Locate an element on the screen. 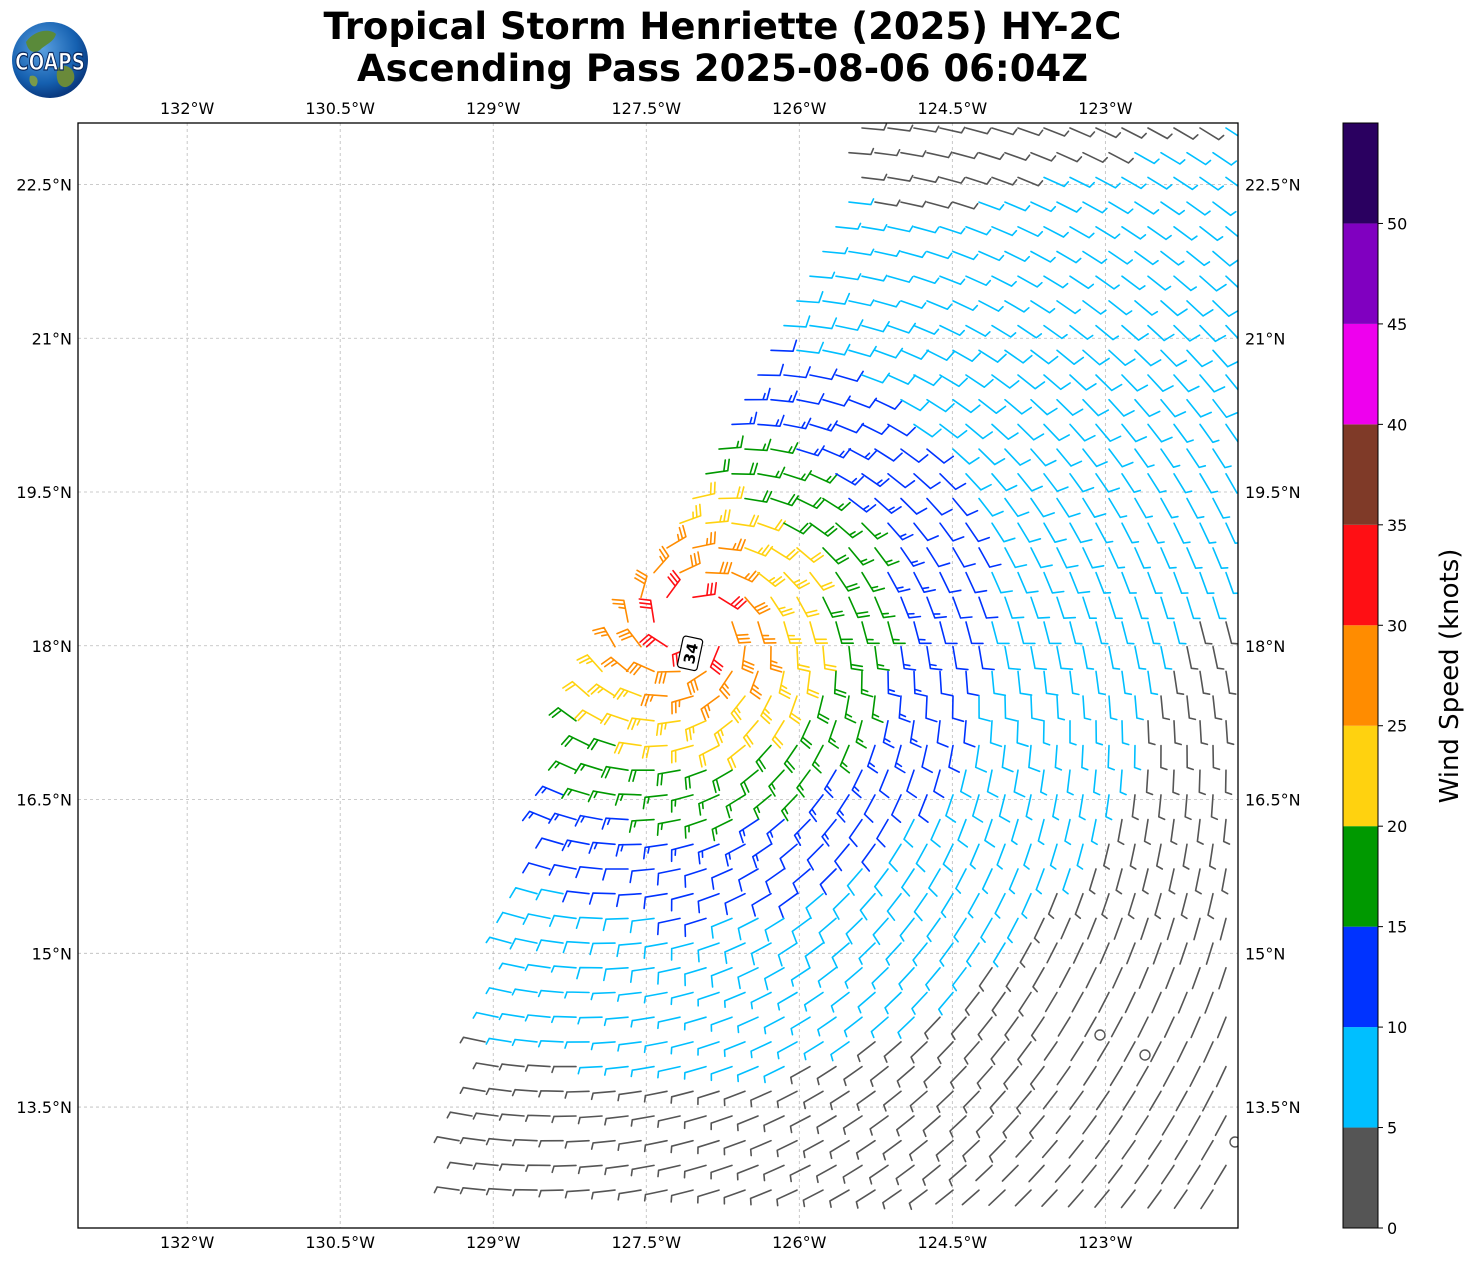 The height and width of the screenshot is (1264, 1479). storm-intensity-label: 34 is located at coordinates (691, 653).